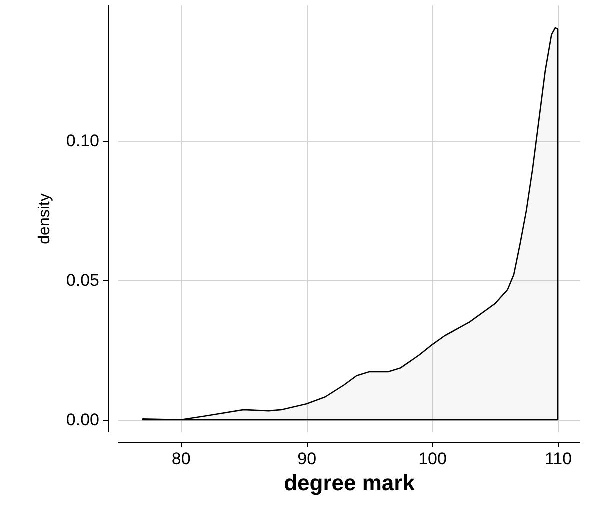  What do you see at coordinates (45, 219) in the screenshot?
I see `y-axis-title: density` at bounding box center [45, 219].